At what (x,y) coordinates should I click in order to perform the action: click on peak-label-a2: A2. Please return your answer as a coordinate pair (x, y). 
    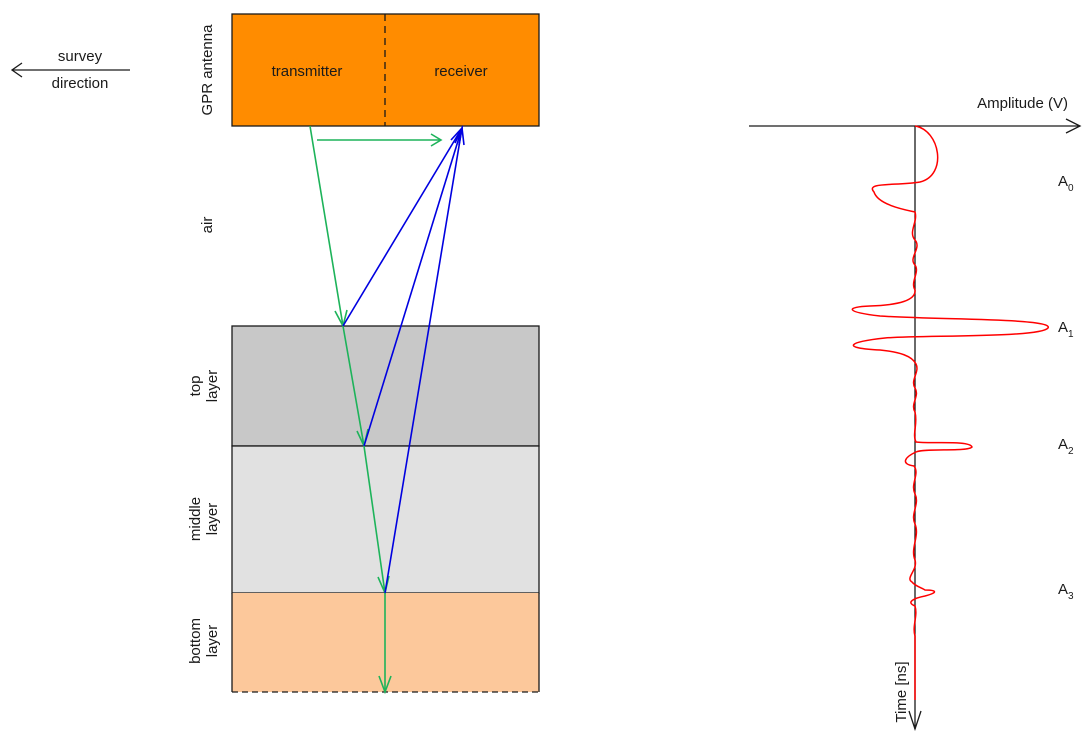
    Looking at the image, I should click on (1066, 446).